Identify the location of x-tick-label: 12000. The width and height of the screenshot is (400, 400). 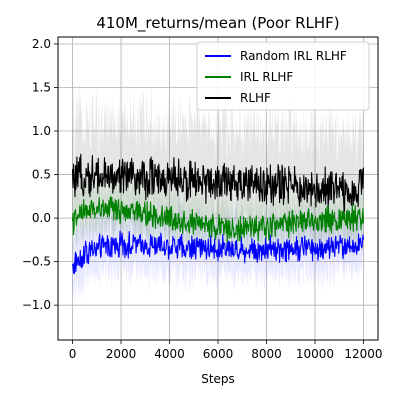
(363, 354).